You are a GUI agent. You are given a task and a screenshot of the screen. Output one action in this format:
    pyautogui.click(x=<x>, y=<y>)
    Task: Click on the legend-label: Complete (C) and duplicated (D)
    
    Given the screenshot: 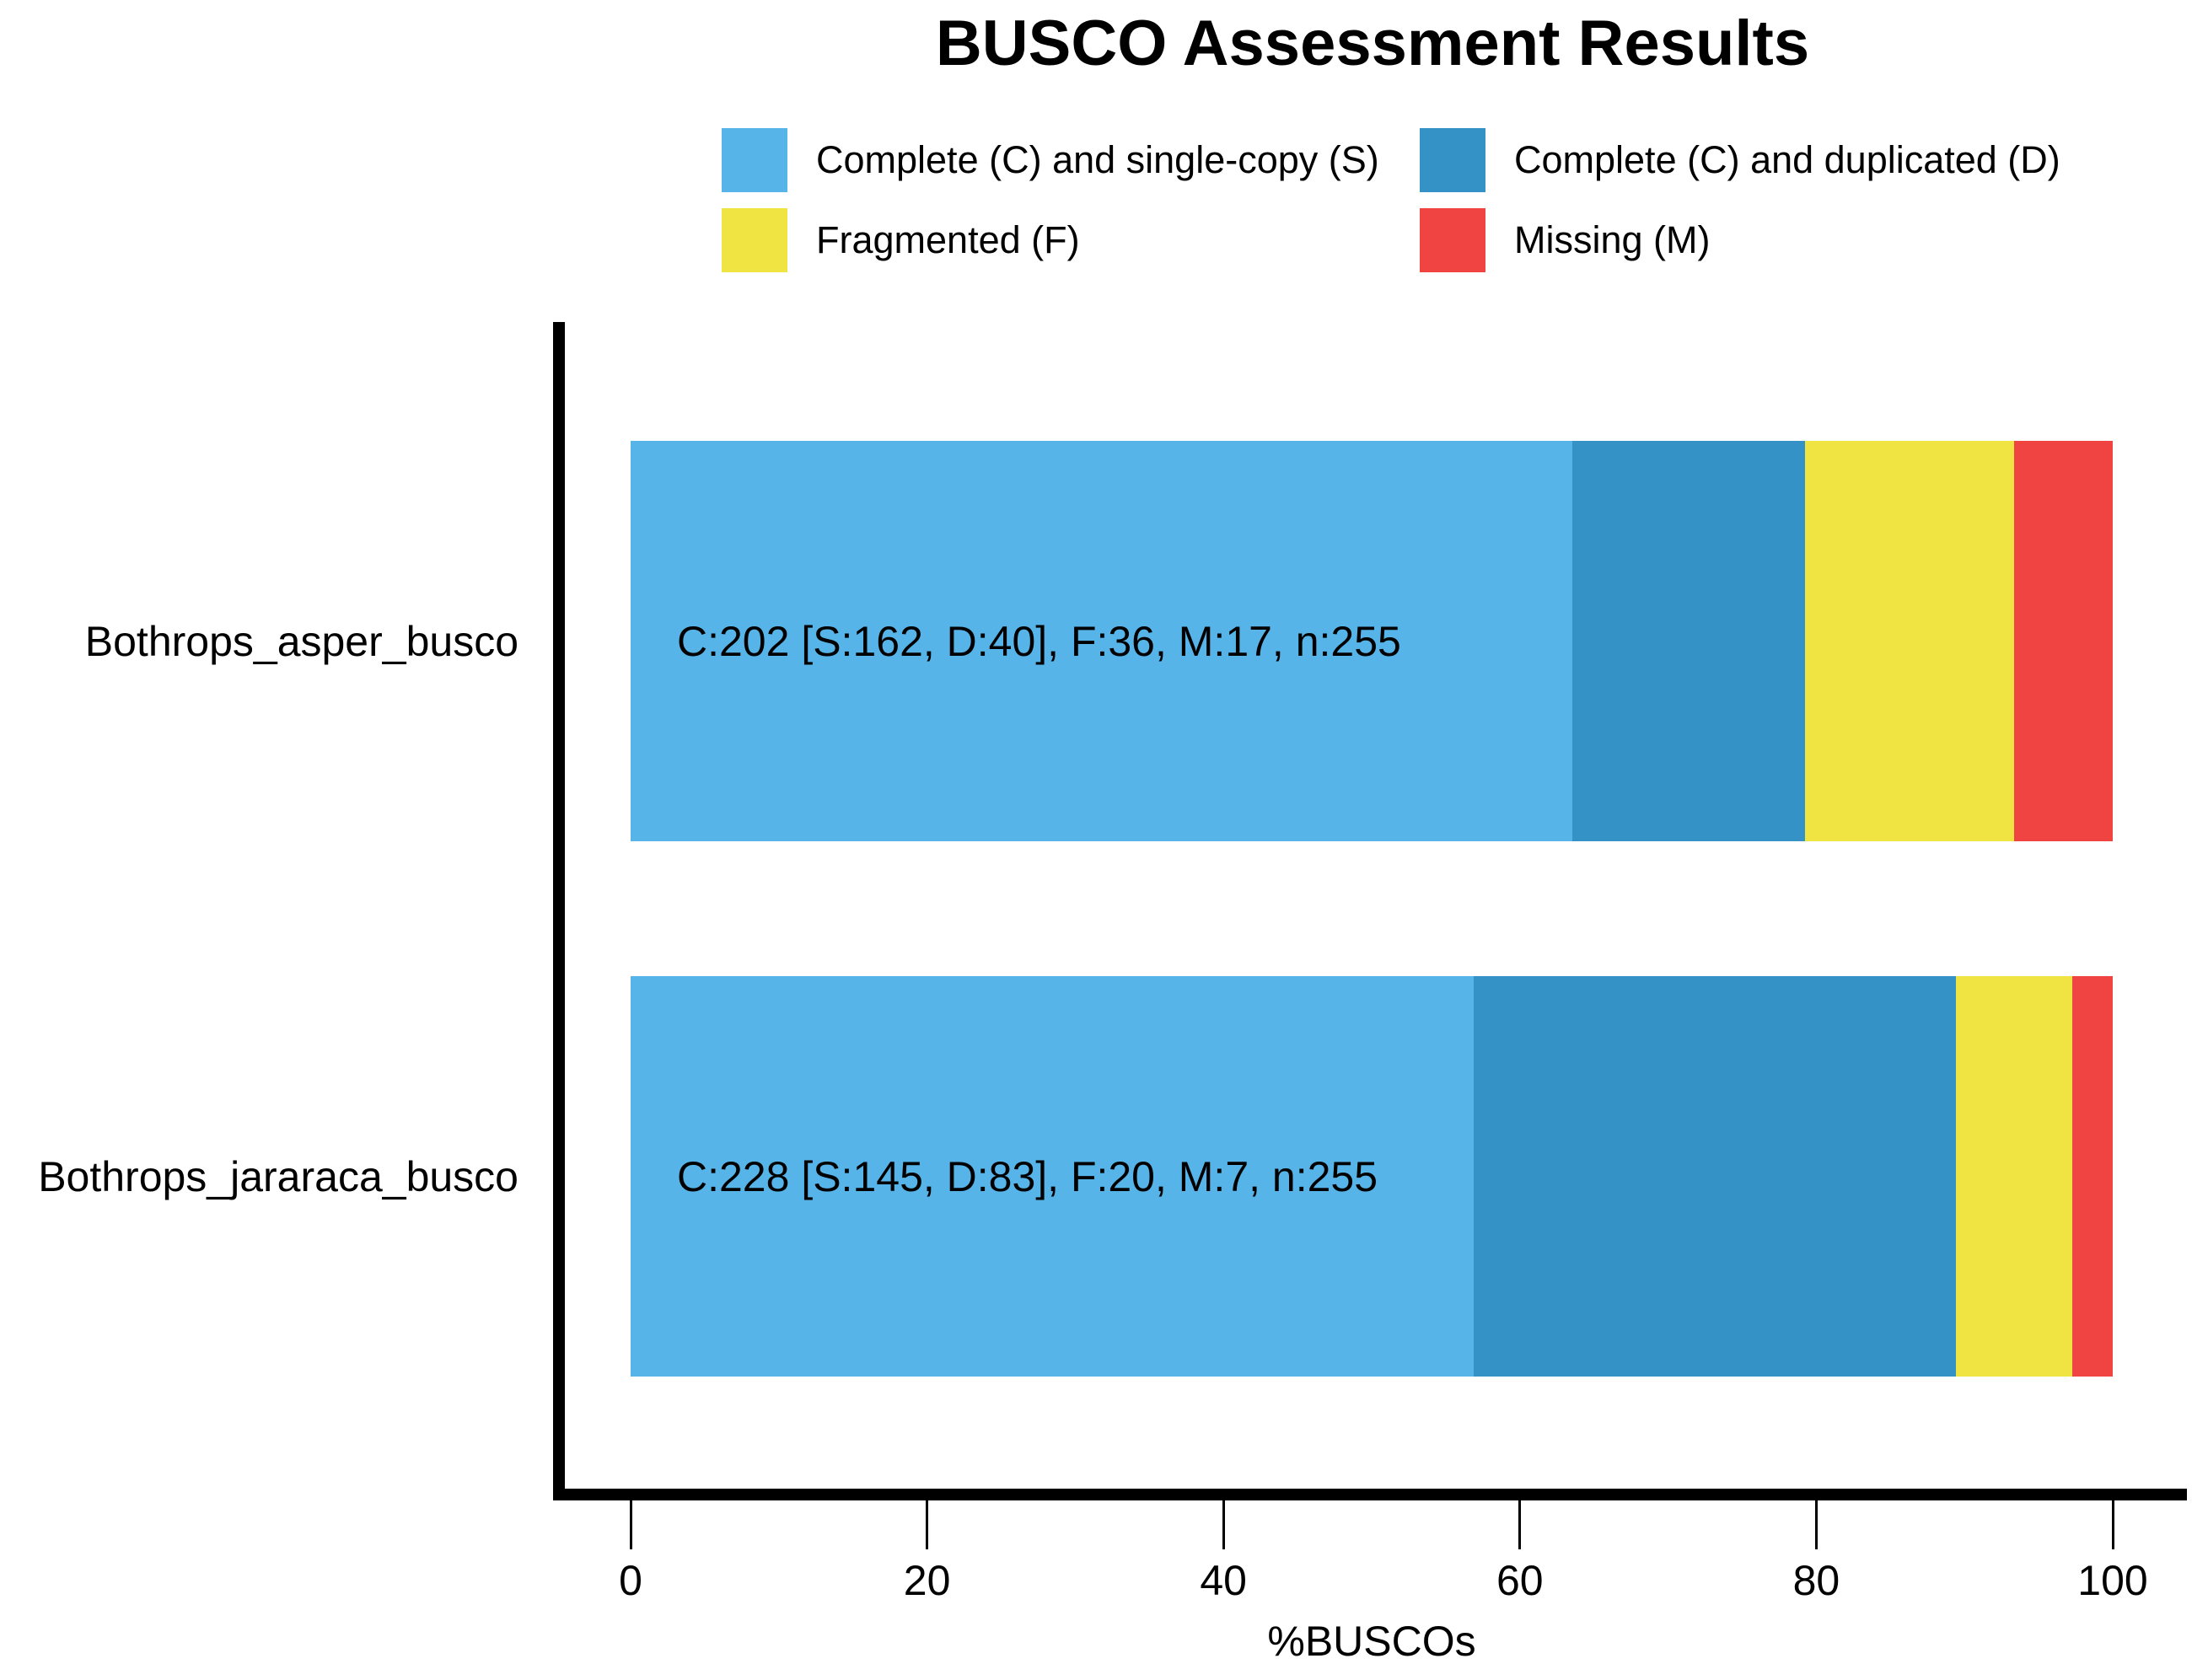 What is the action you would take?
    pyautogui.click(x=1787, y=159)
    